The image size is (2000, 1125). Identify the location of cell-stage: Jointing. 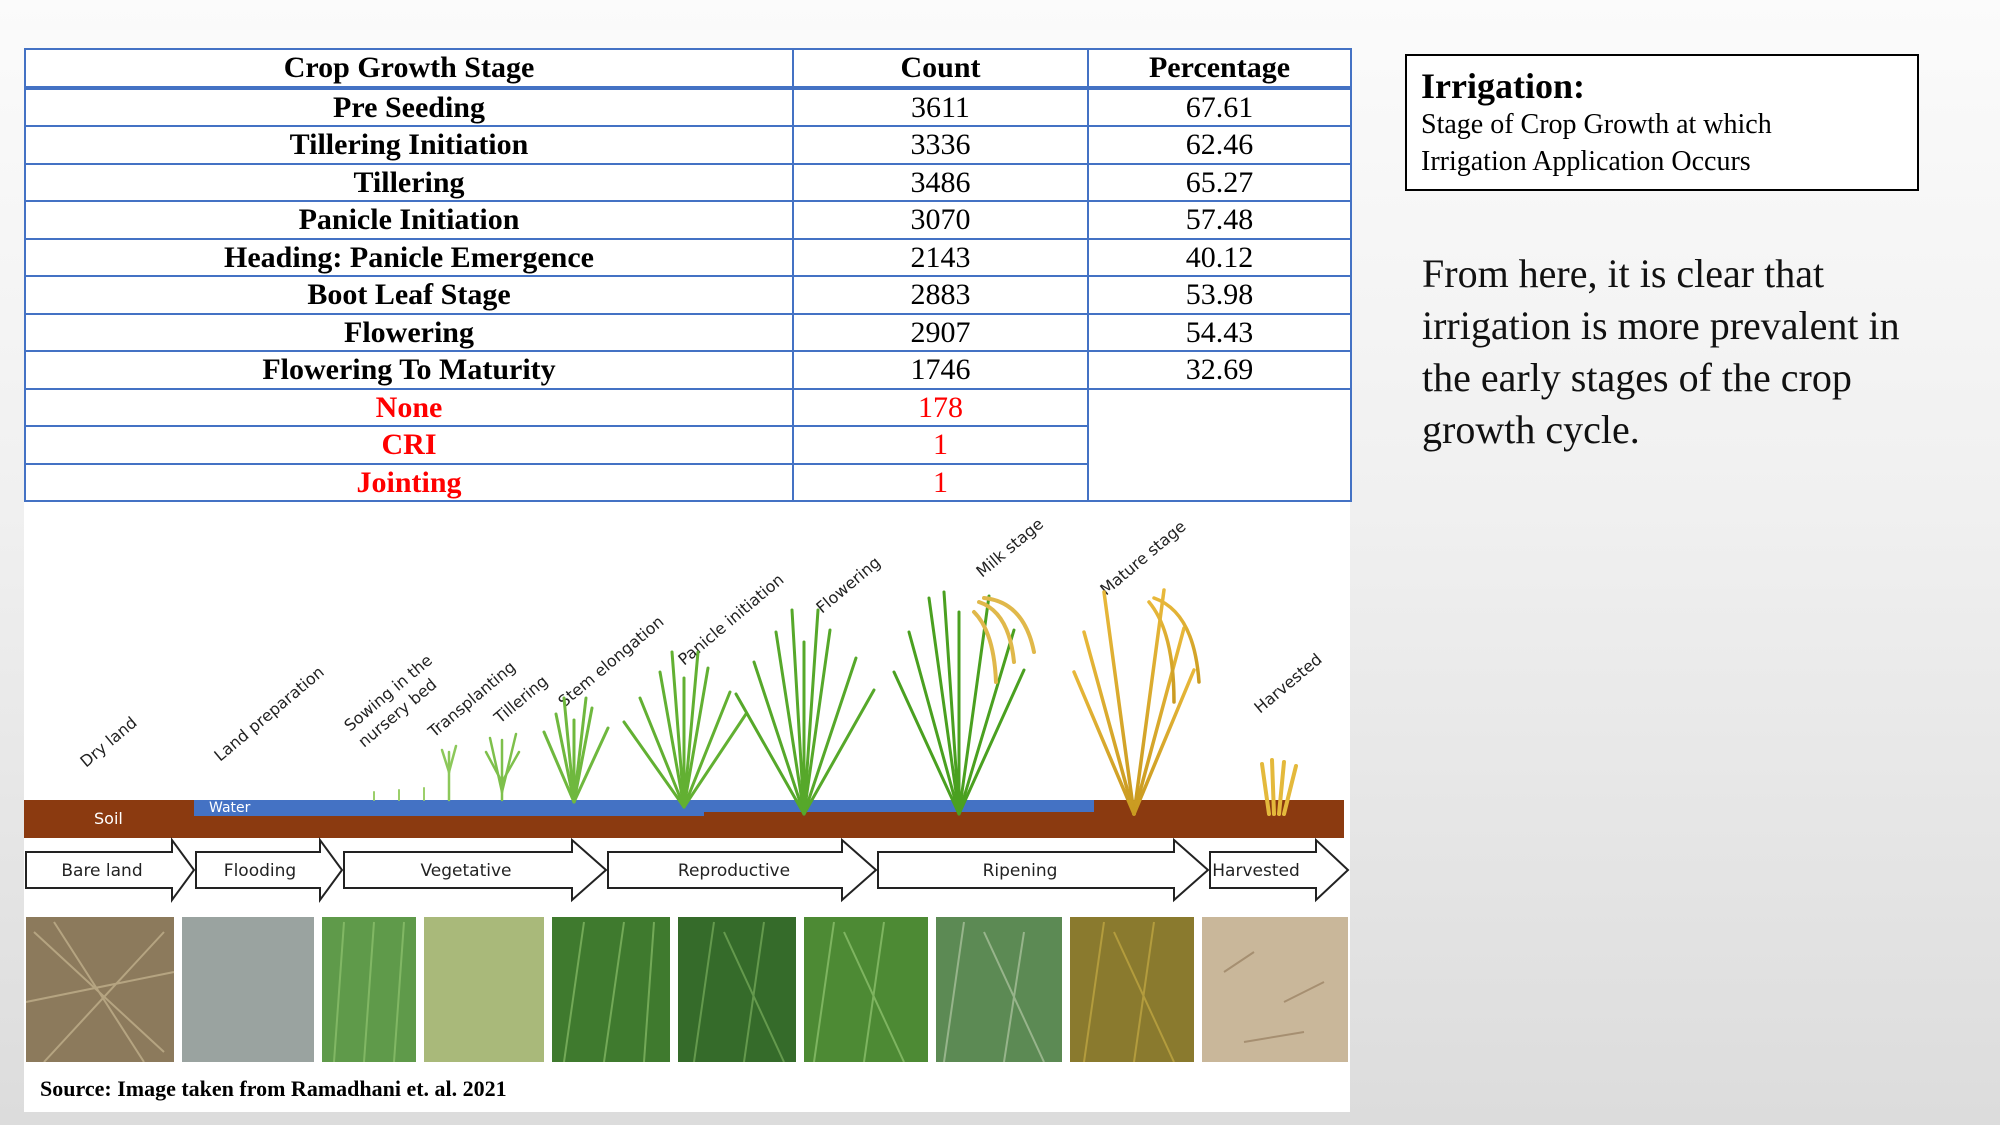
(409, 482).